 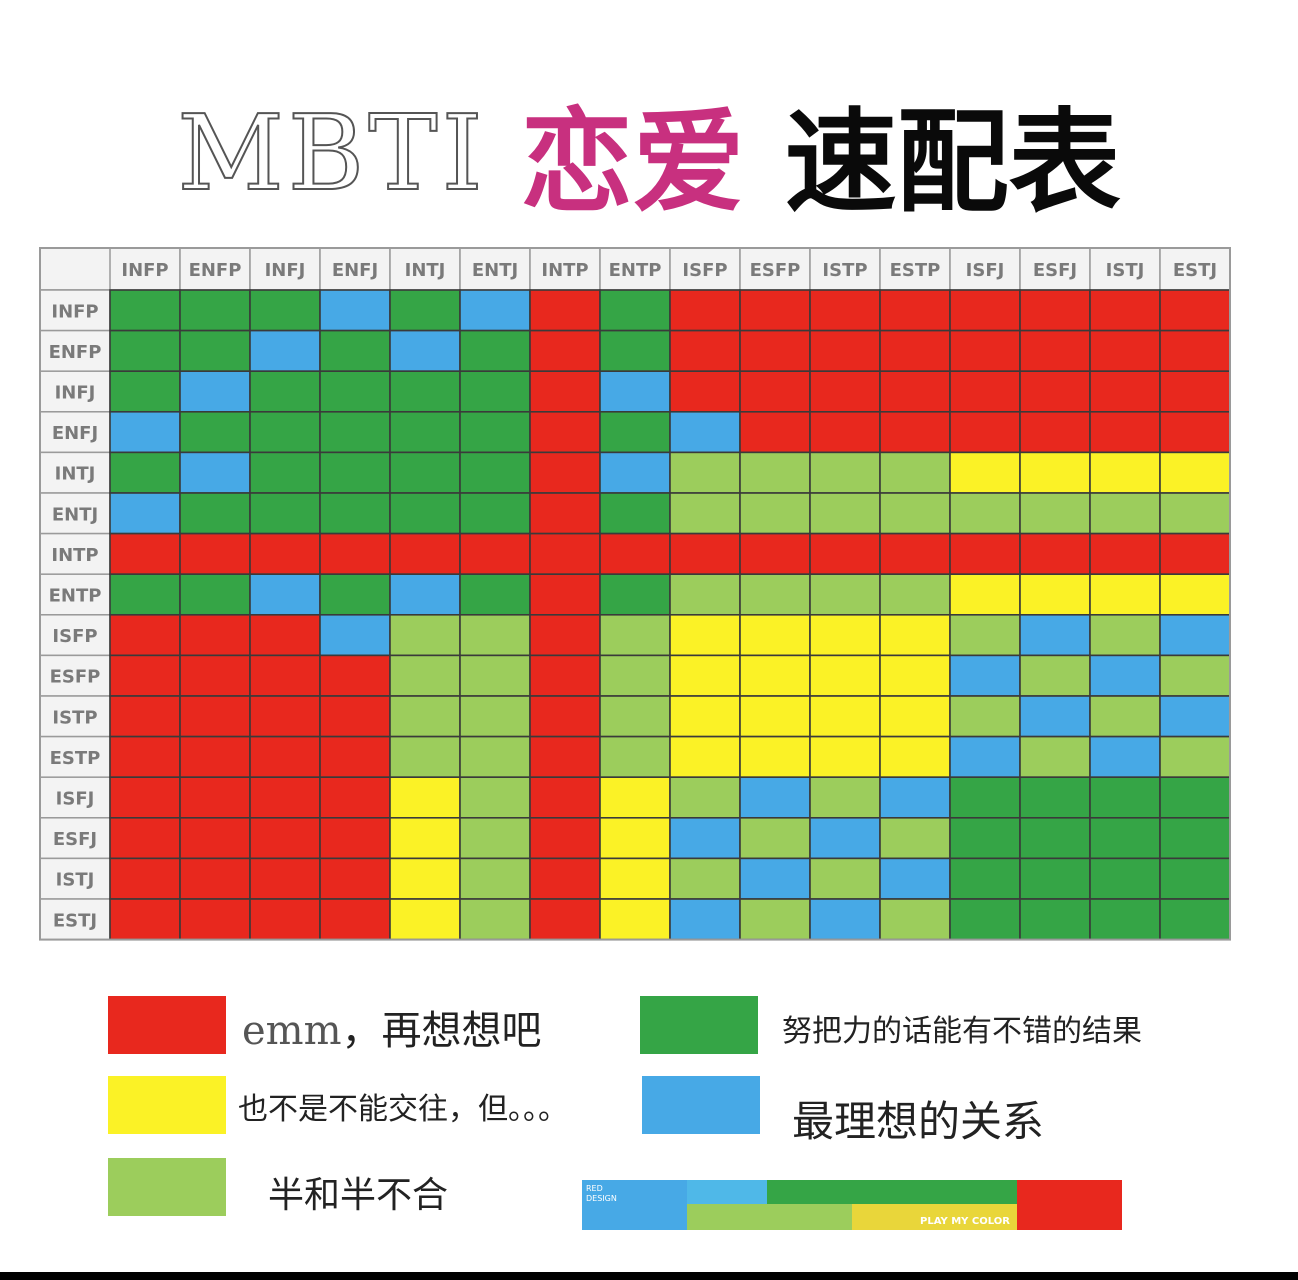 What do you see at coordinates (403, 1109) in the screenshot?
I see `legend-label-yellow: 也不是不能交往，但。。。` at bounding box center [403, 1109].